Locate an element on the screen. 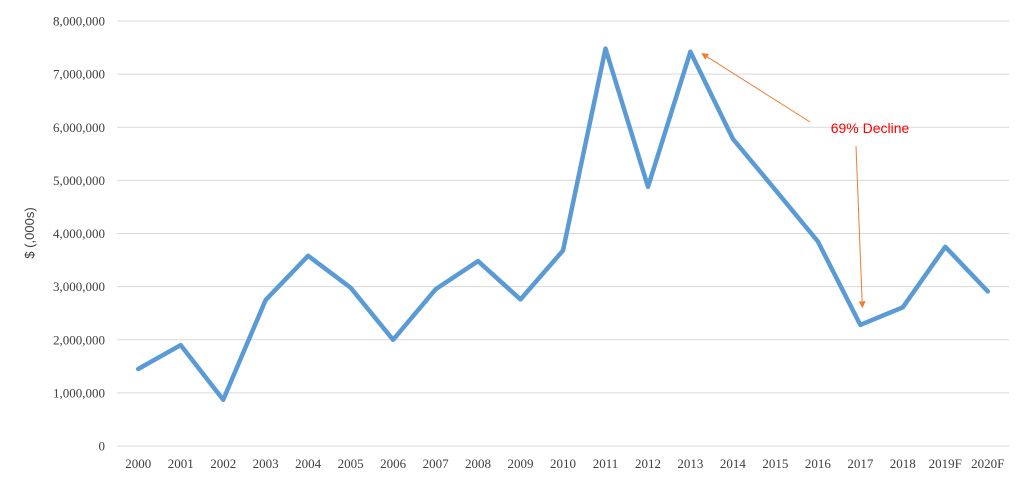 This screenshot has height=488, width=1024. x-tick-label: 2000 is located at coordinates (138, 463).